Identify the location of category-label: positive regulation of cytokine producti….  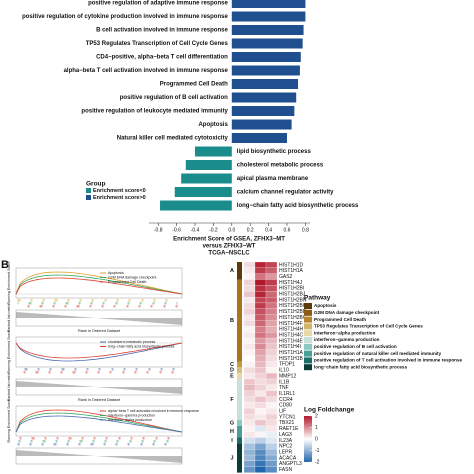
(125, 17).